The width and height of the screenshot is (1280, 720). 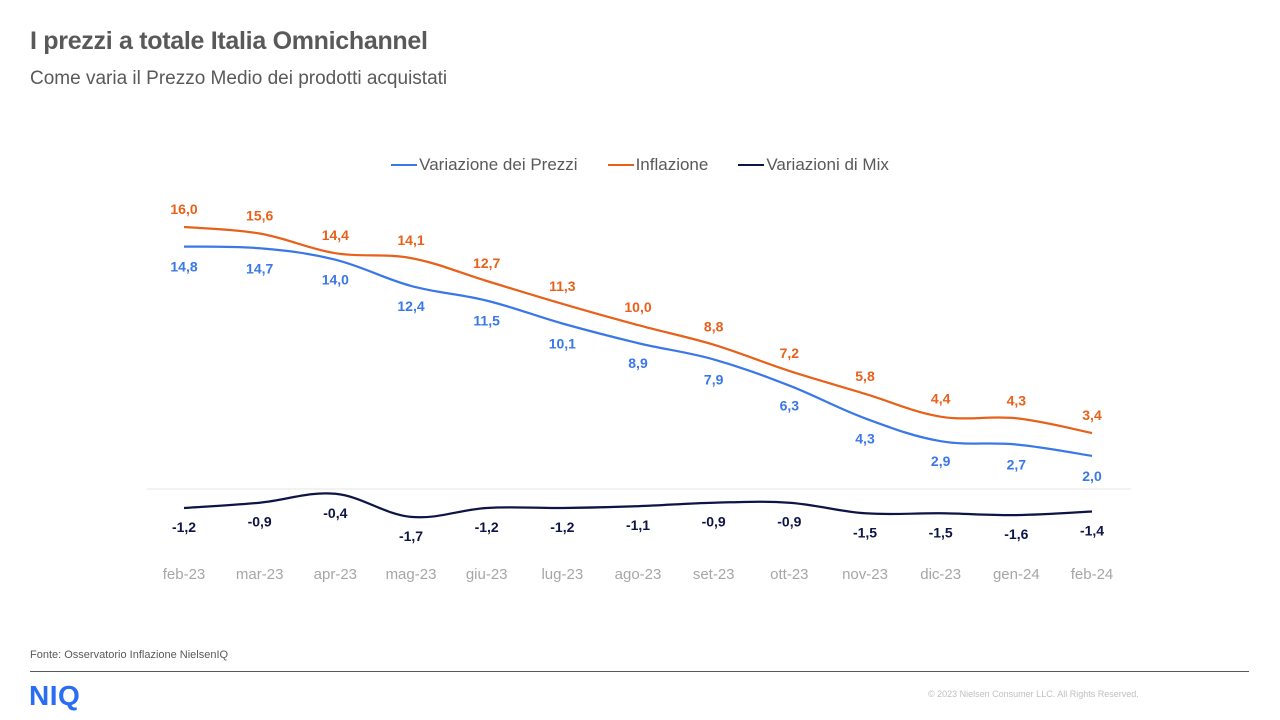 I want to click on data-label-prezzi: 2,7, so click(x=1017, y=464).